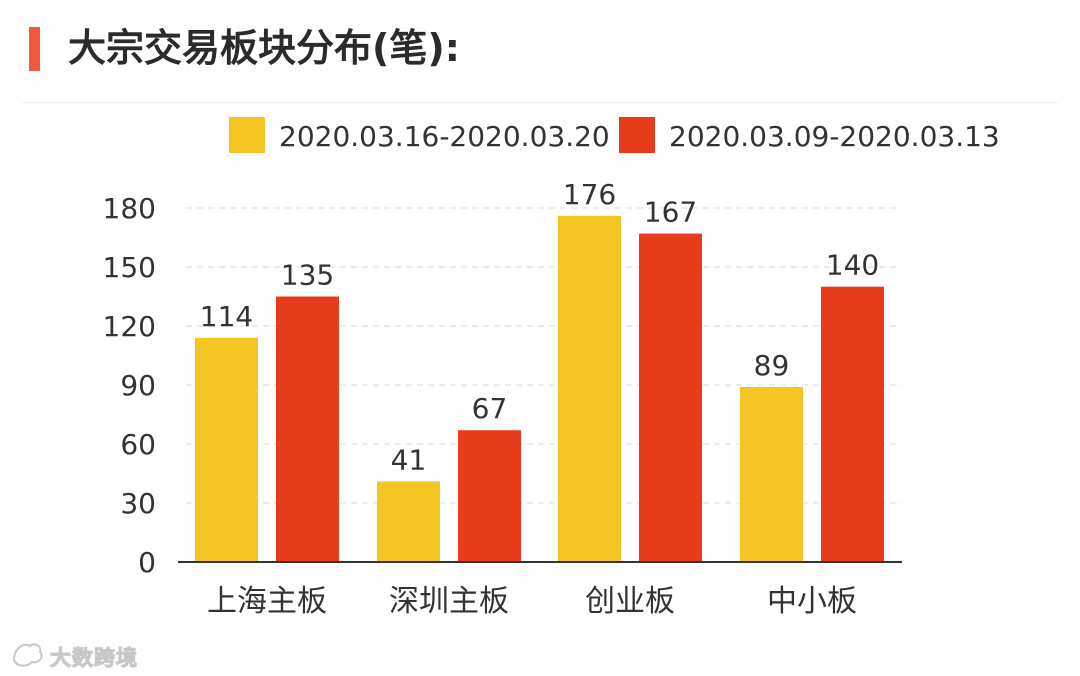  I want to click on title-accent-bar, so click(34, 49).